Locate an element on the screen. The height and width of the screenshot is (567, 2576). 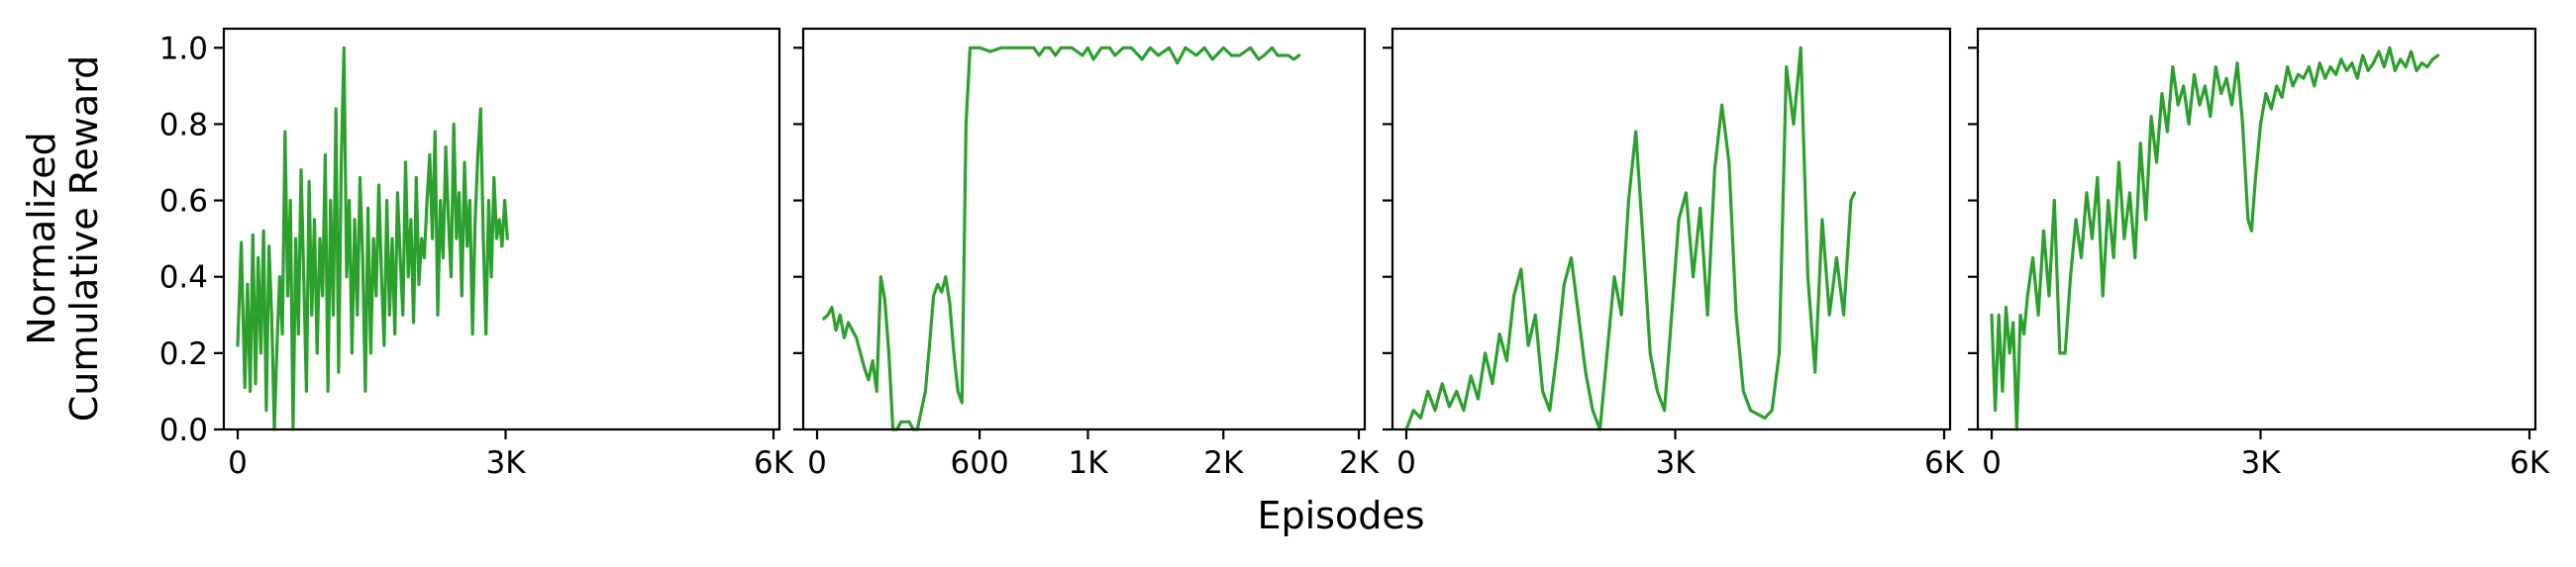
panel-2-xtick-label: 600 is located at coordinates (980, 463).